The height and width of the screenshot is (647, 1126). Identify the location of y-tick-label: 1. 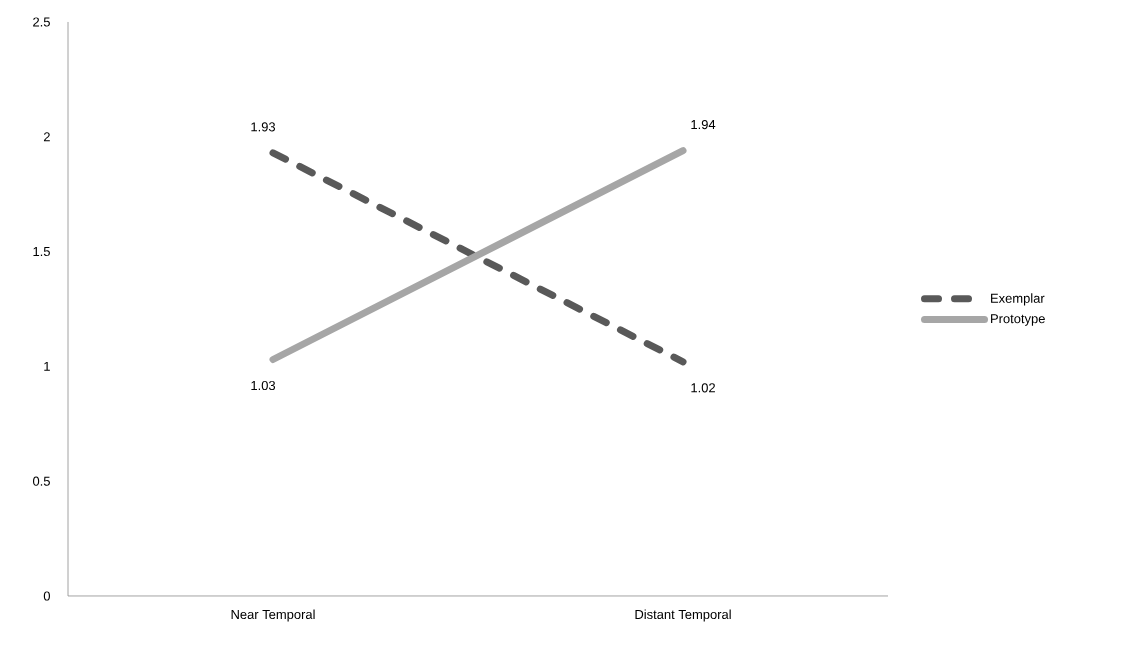
(47, 366).